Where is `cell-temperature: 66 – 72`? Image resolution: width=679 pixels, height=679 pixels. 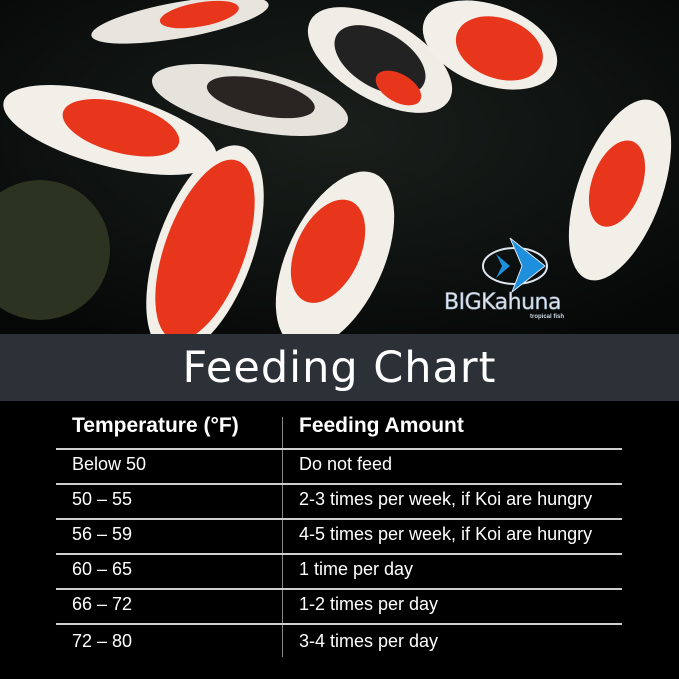 cell-temperature: 66 – 72 is located at coordinates (102, 604).